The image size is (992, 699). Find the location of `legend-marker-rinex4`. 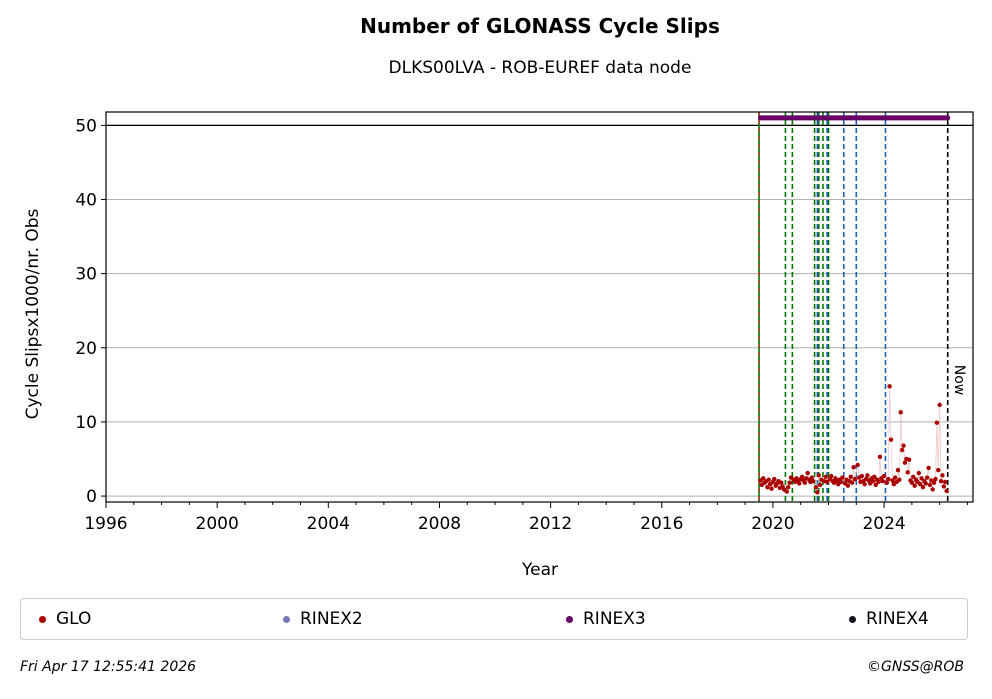

legend-marker-rinex4 is located at coordinates (852, 619).